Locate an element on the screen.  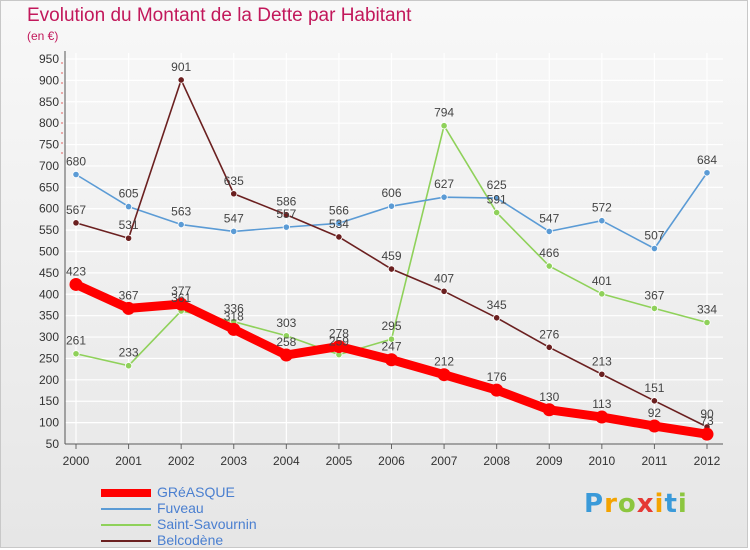
data-label: 113 is located at coordinates (601, 404).